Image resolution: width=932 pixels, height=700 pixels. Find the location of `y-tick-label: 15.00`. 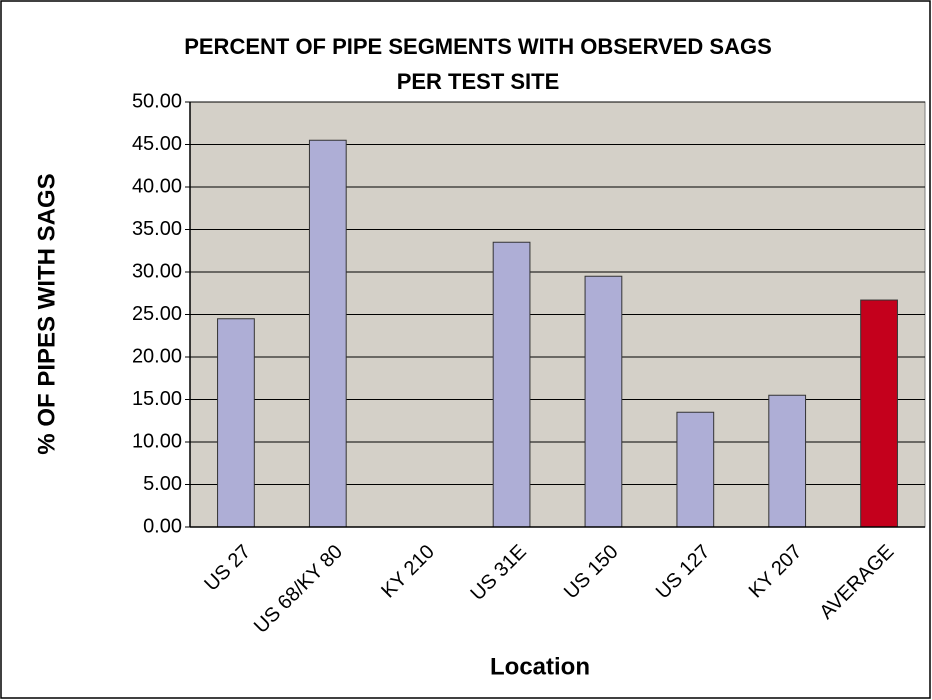

y-tick-label: 15.00 is located at coordinates (157, 399).